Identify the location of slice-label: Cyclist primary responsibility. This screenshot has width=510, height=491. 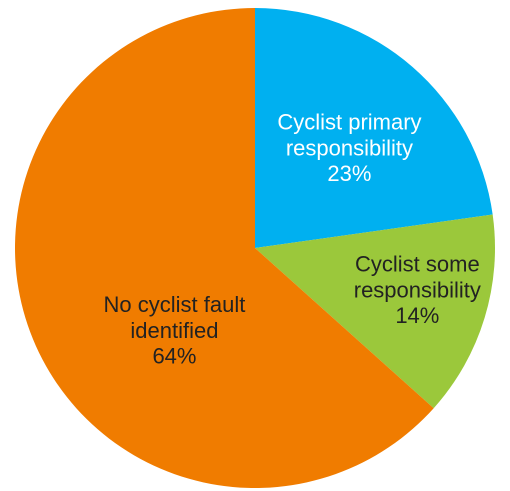
(349, 134).